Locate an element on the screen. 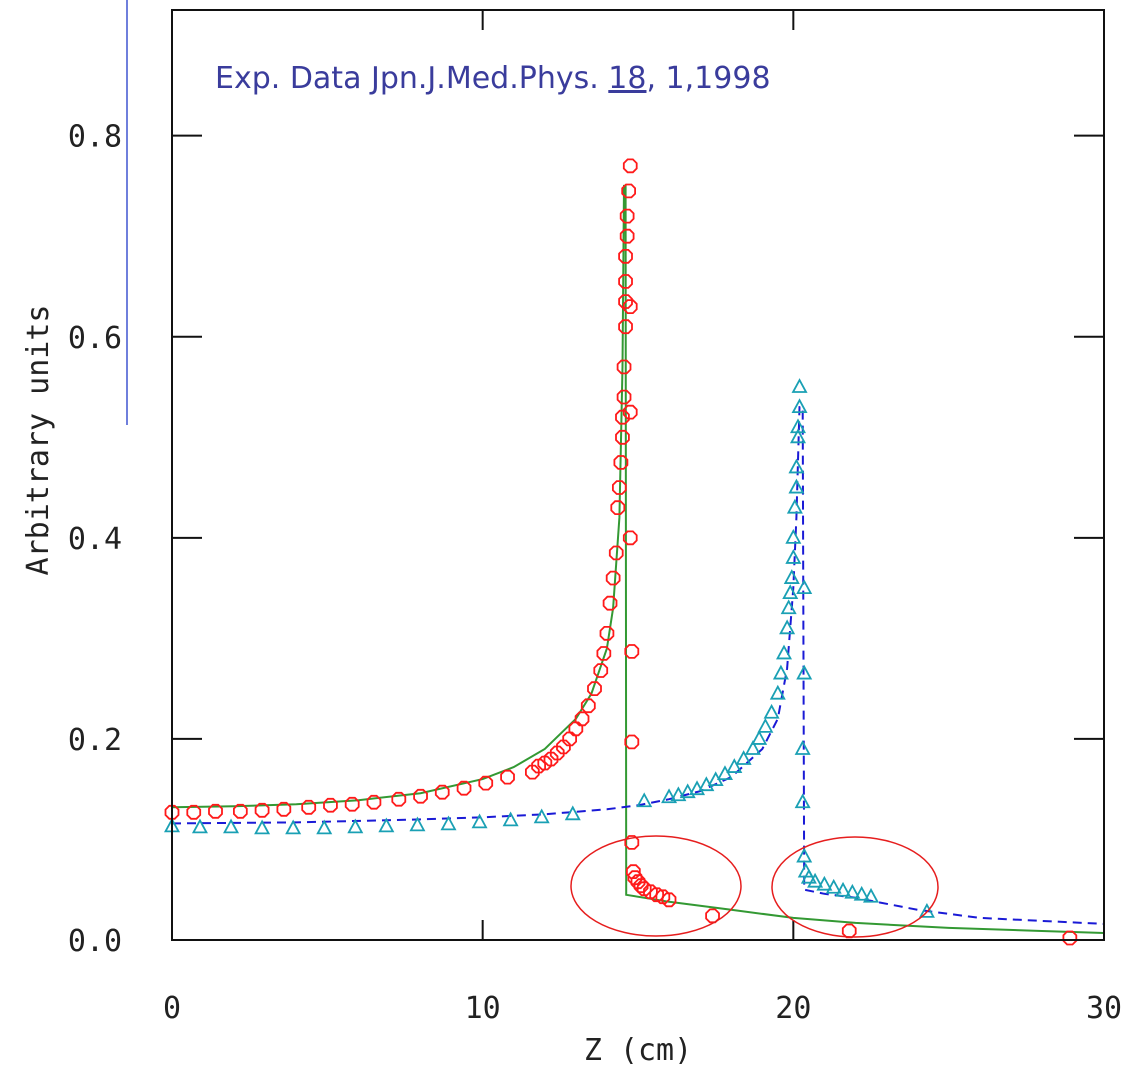 The height and width of the screenshot is (1074, 1127). annotation: Exp. Data Jpn.J.Med.Phys. 18, 1,1998 is located at coordinates (493, 78).